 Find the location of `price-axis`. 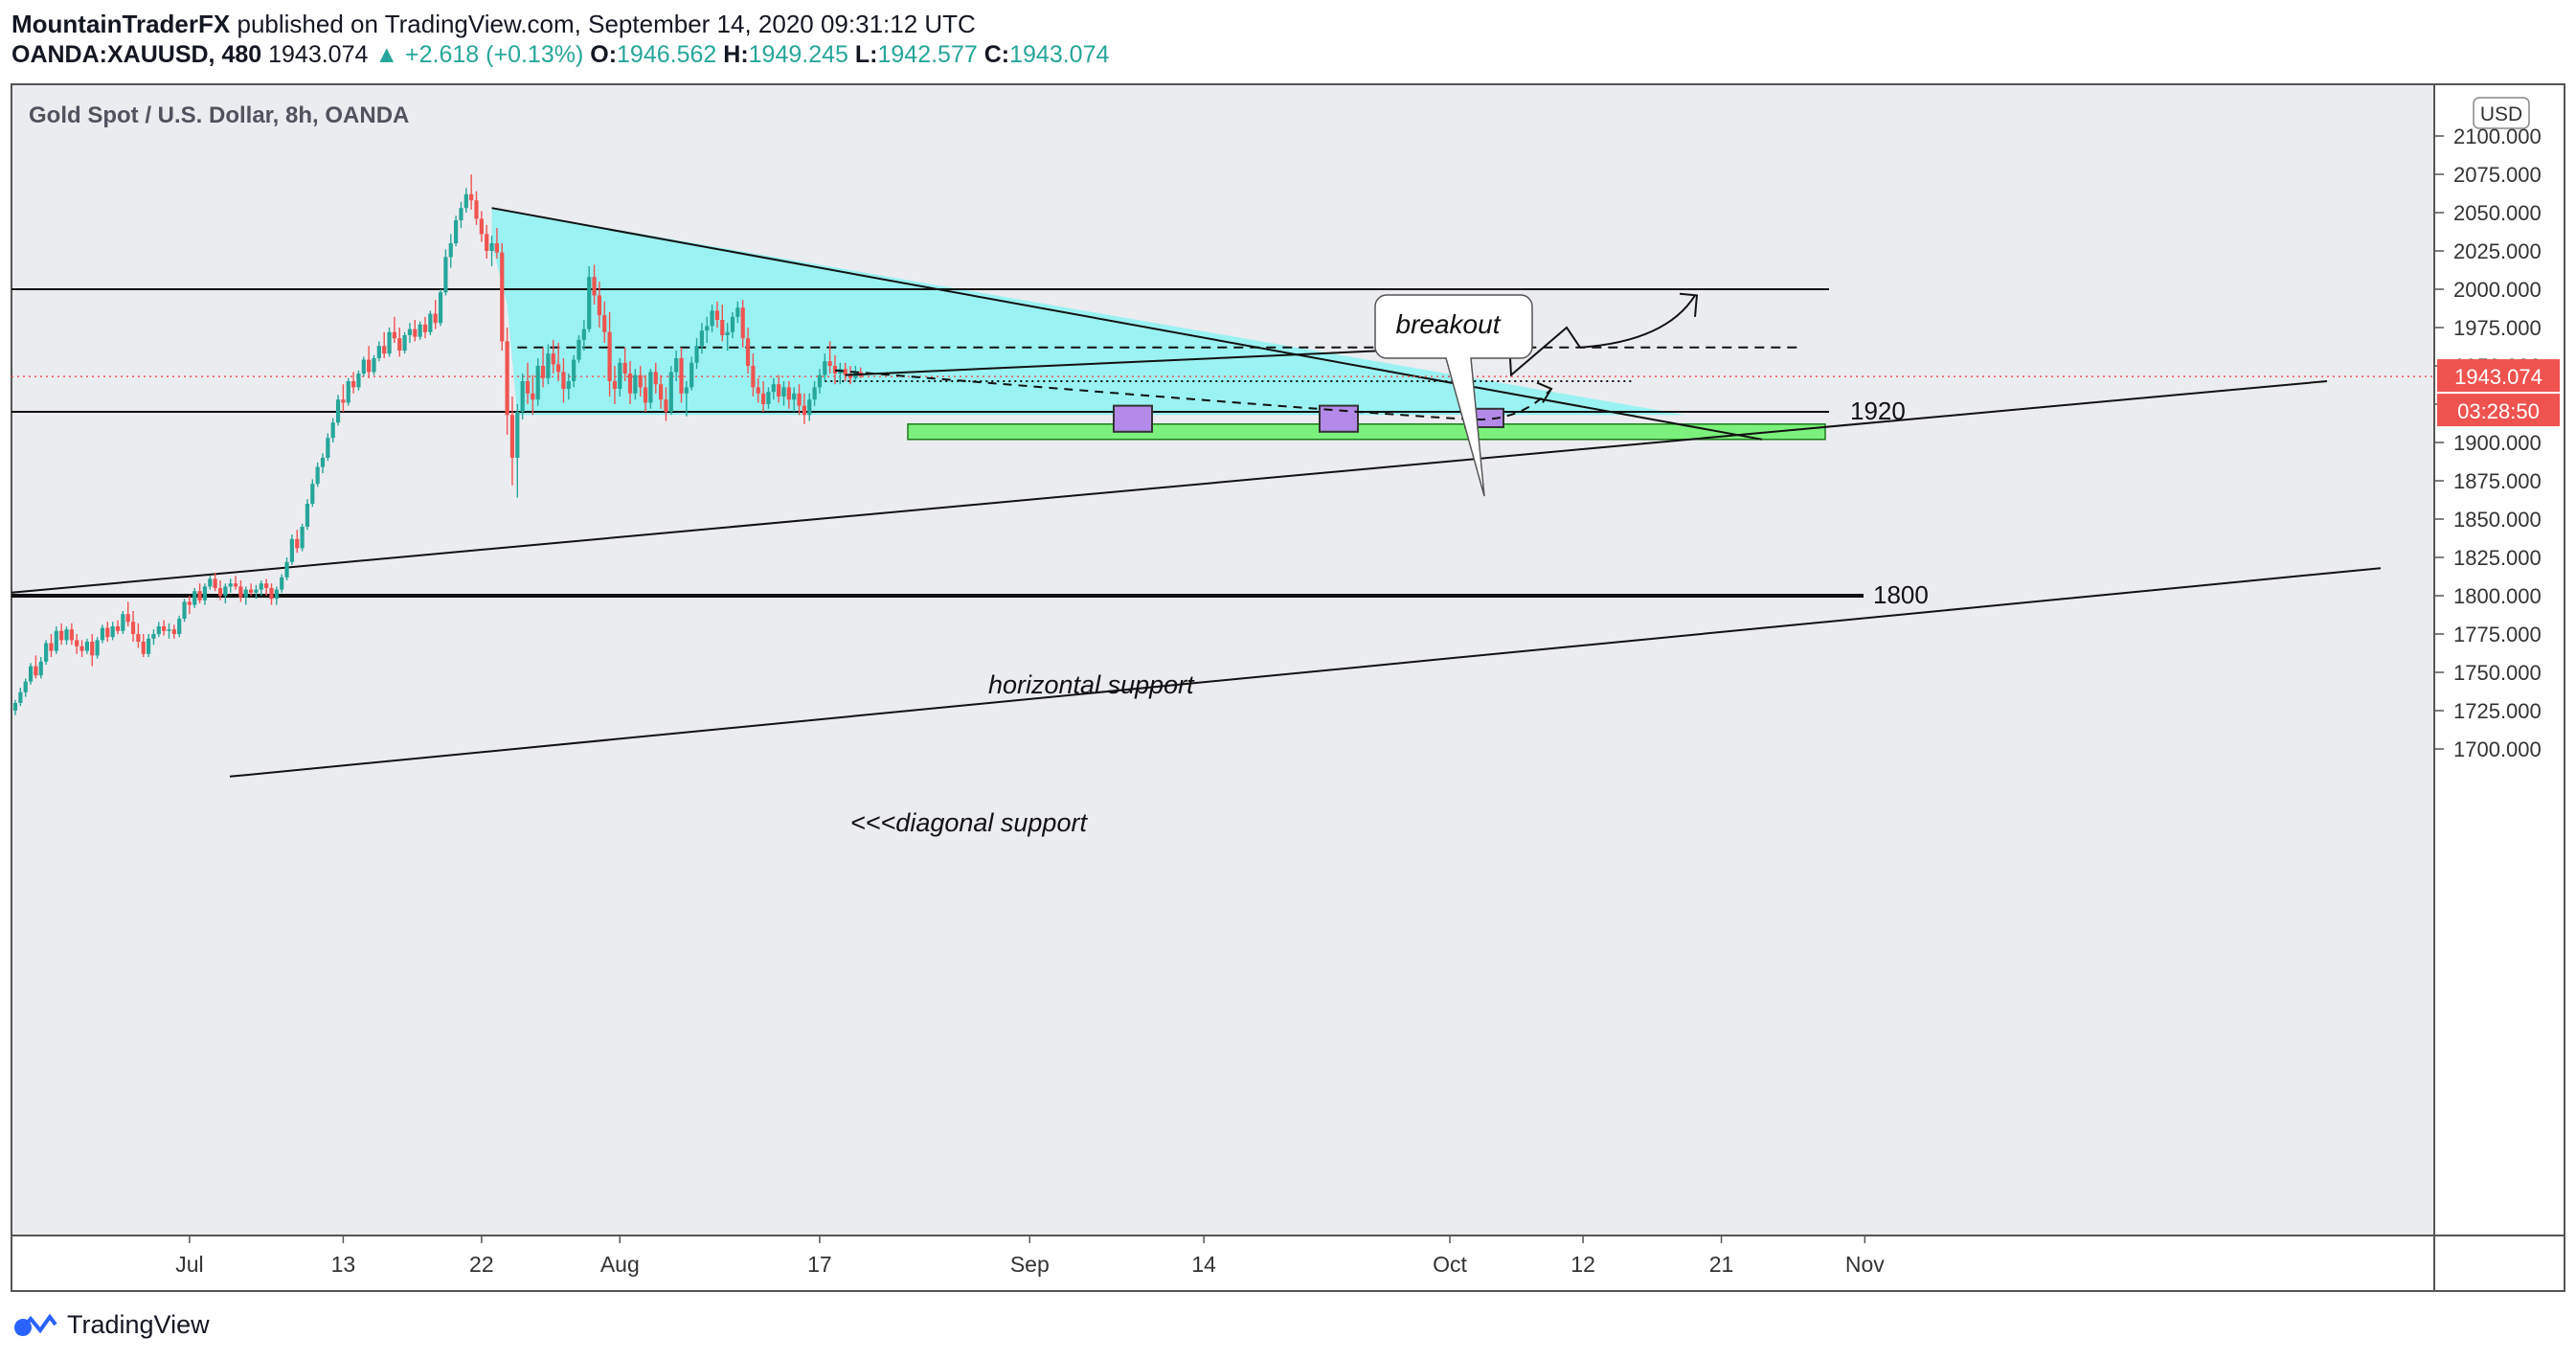

price-axis is located at coordinates (2499, 659).